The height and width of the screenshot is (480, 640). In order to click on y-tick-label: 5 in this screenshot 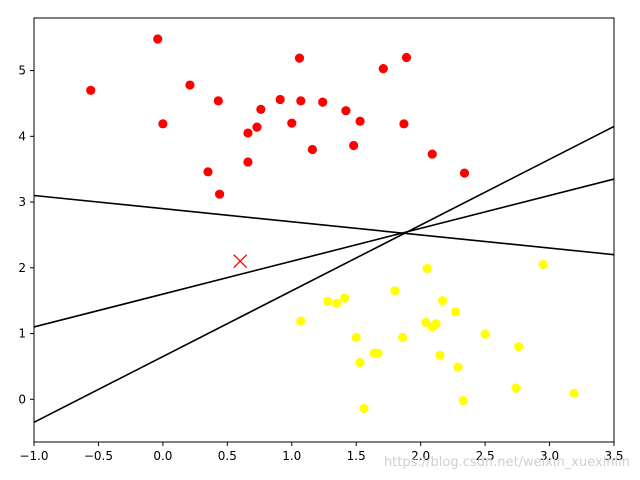, I will do `click(22, 71)`.